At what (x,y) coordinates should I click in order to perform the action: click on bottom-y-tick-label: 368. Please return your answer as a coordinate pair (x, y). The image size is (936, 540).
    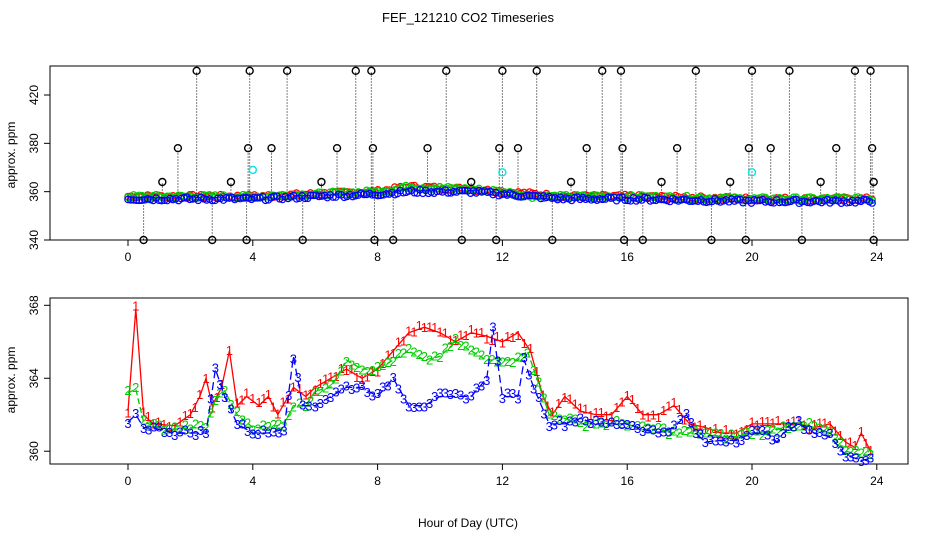
    Looking at the image, I should click on (34, 305).